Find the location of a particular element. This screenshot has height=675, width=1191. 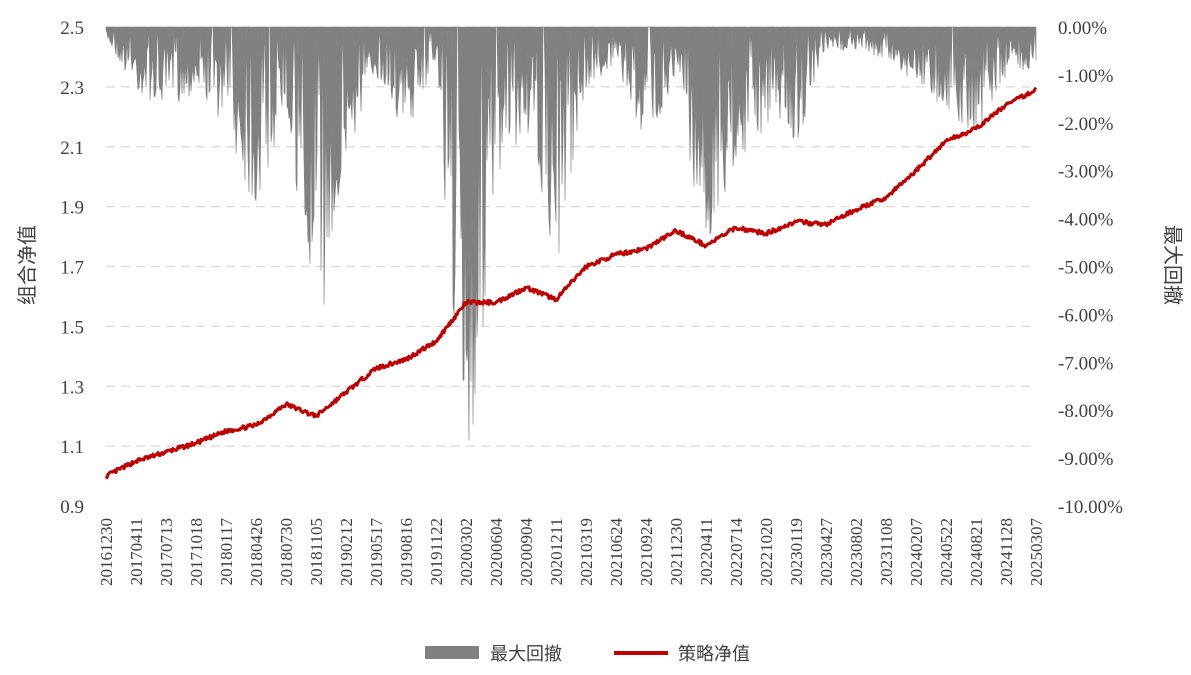

left-tick-label: 1.7 is located at coordinates (72, 268).